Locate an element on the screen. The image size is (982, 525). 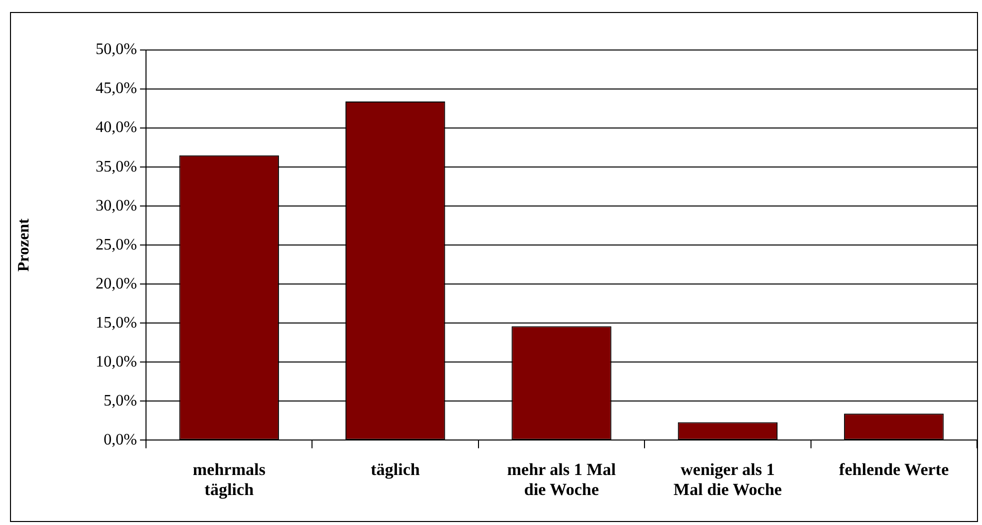
y-tick-label: 35,0% is located at coordinates (116, 167).